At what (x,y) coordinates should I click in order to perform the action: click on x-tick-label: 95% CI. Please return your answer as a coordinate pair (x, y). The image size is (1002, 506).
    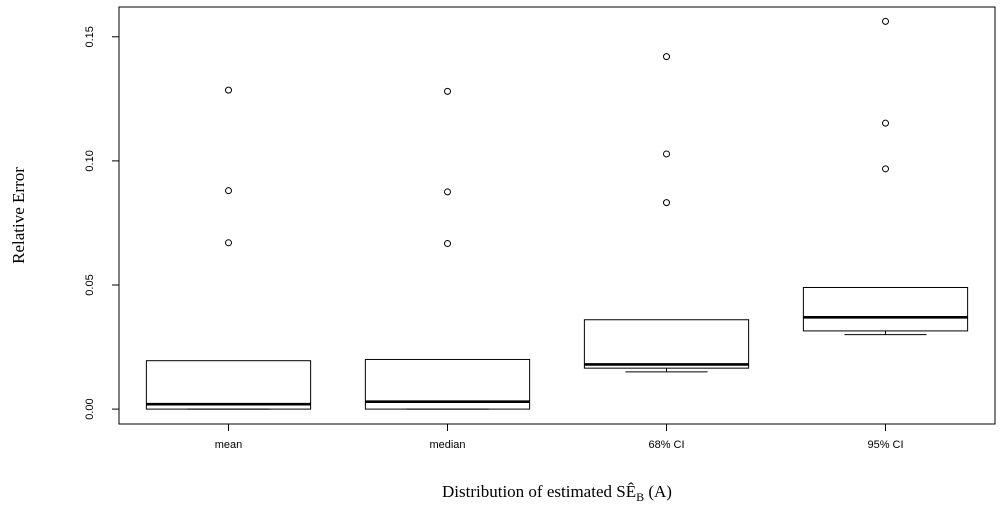
    Looking at the image, I should click on (885, 445).